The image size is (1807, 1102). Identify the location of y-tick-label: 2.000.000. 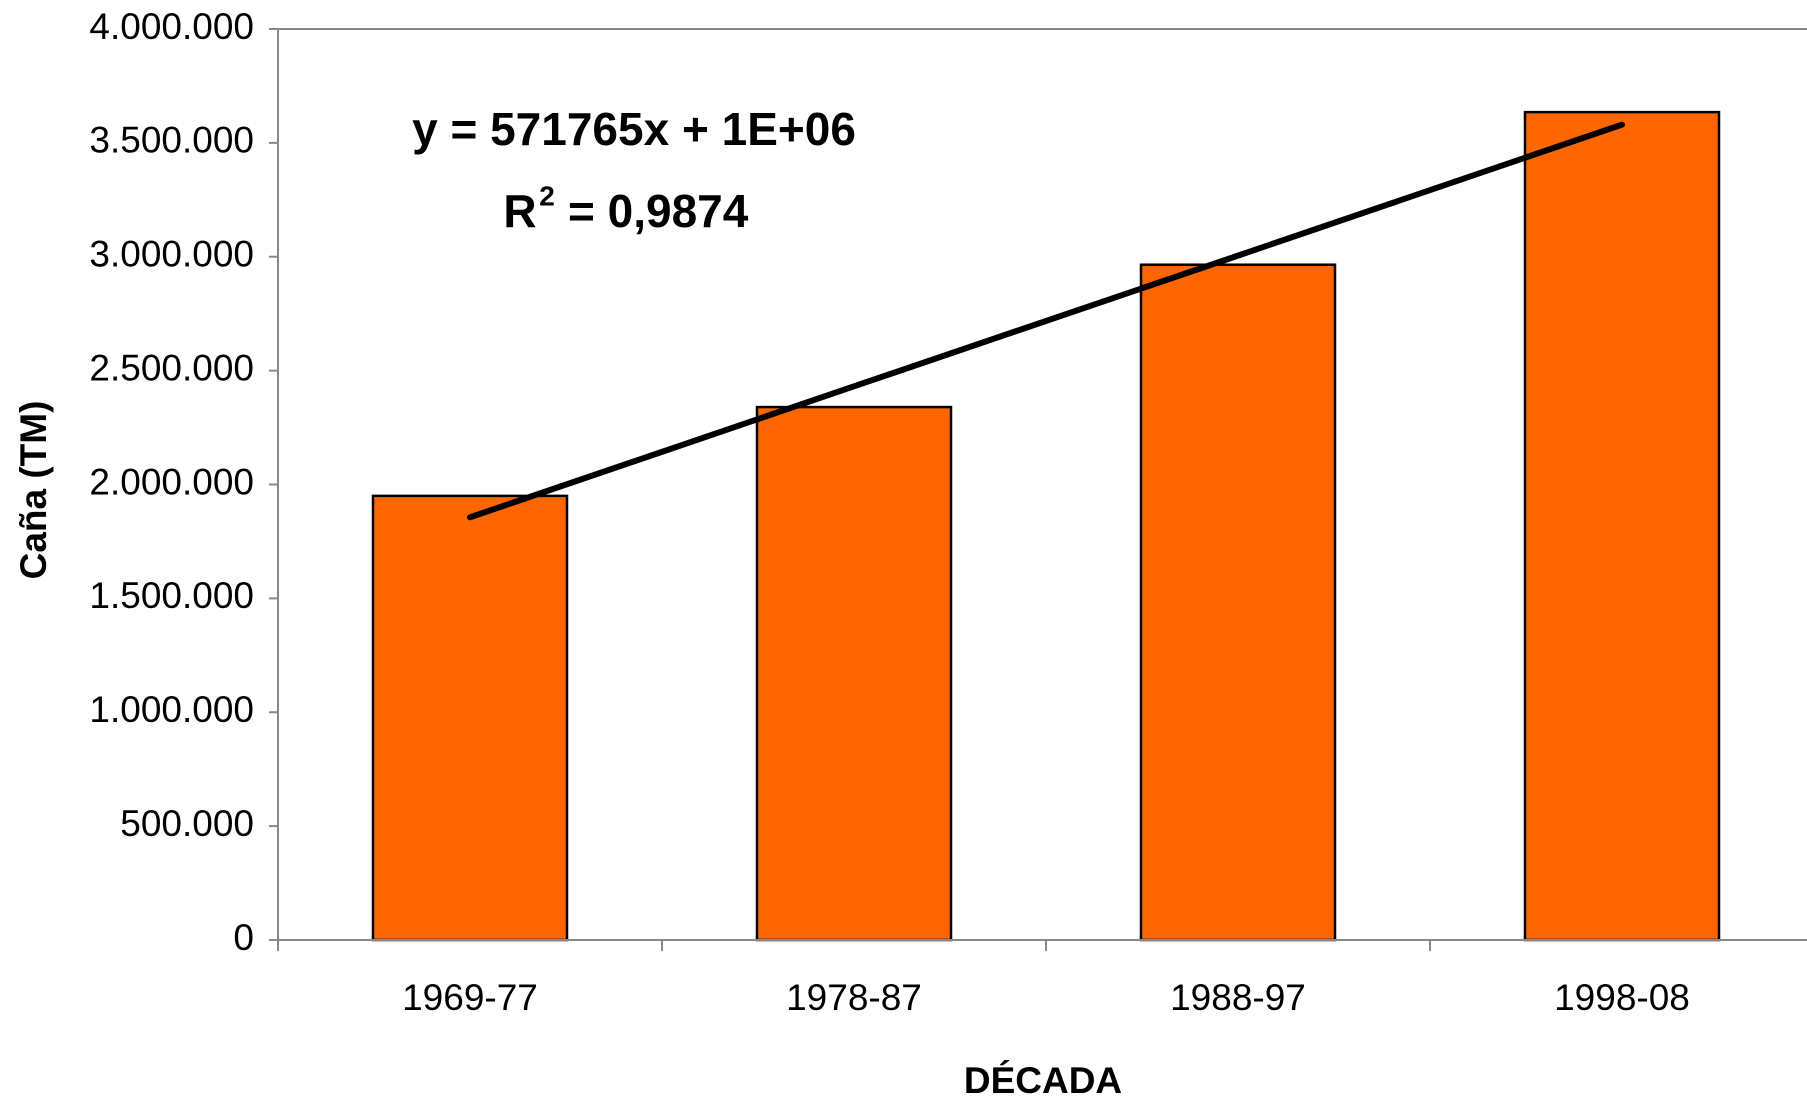
(171, 481).